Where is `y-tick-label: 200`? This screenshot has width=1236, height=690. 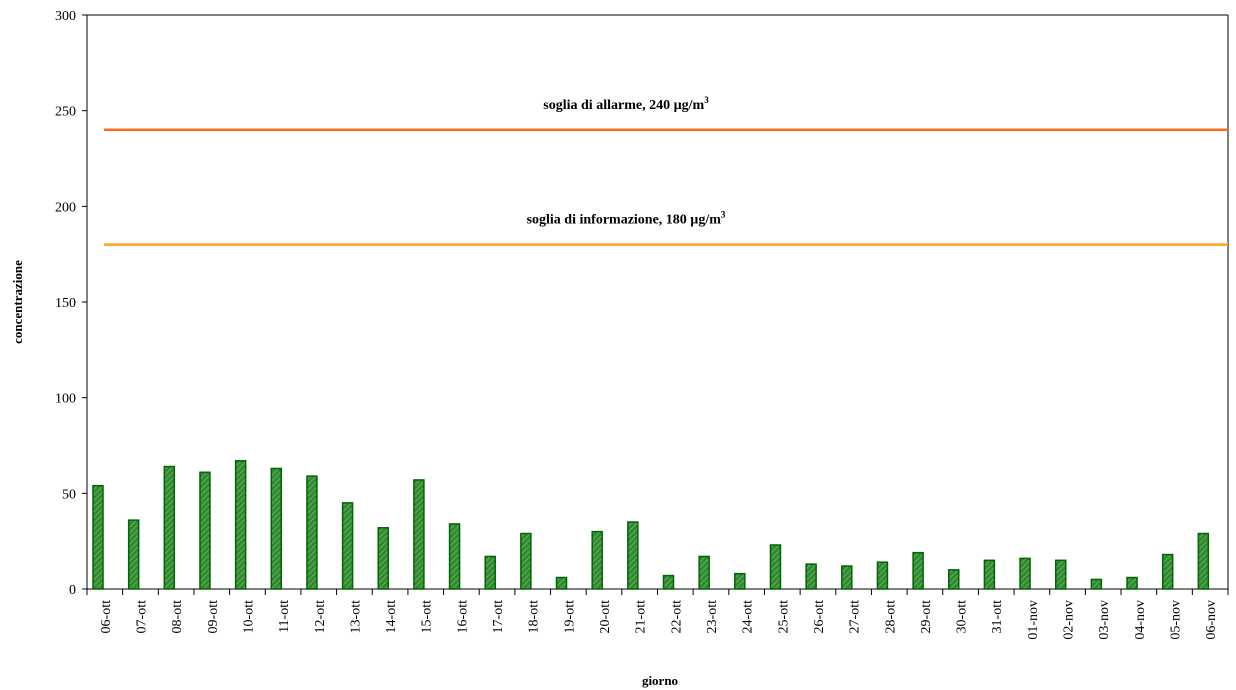 y-tick-label: 200 is located at coordinates (65, 207).